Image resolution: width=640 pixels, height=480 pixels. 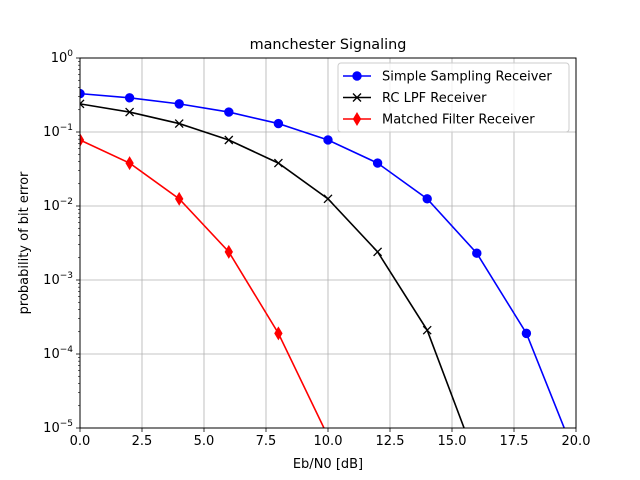 I want to click on legend-box, so click(x=453, y=97).